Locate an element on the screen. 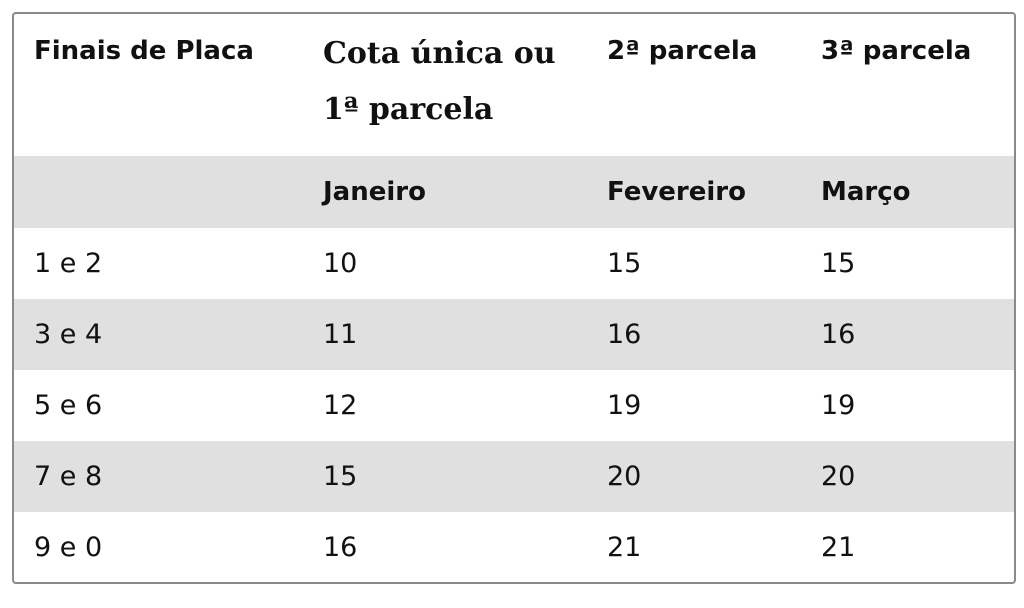 The image size is (1024, 608). third-installment-cell: 19 is located at coordinates (838, 405).